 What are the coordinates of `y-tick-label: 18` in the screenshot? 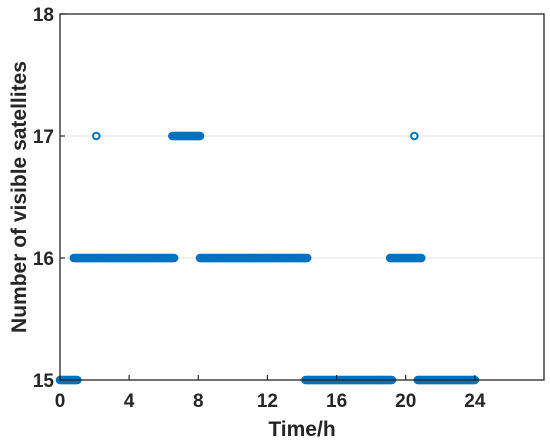 It's located at (43, 15).